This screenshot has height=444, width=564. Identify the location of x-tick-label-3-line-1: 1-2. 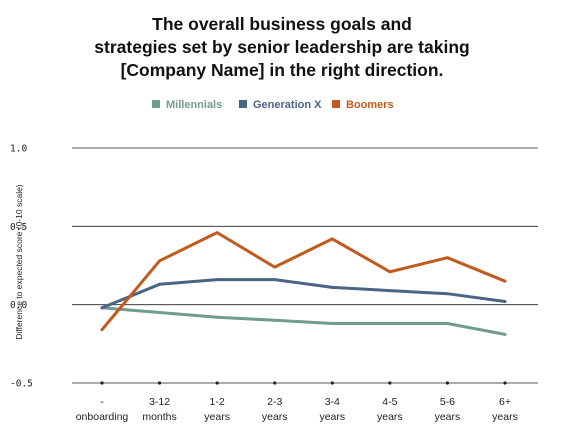
(217, 402).